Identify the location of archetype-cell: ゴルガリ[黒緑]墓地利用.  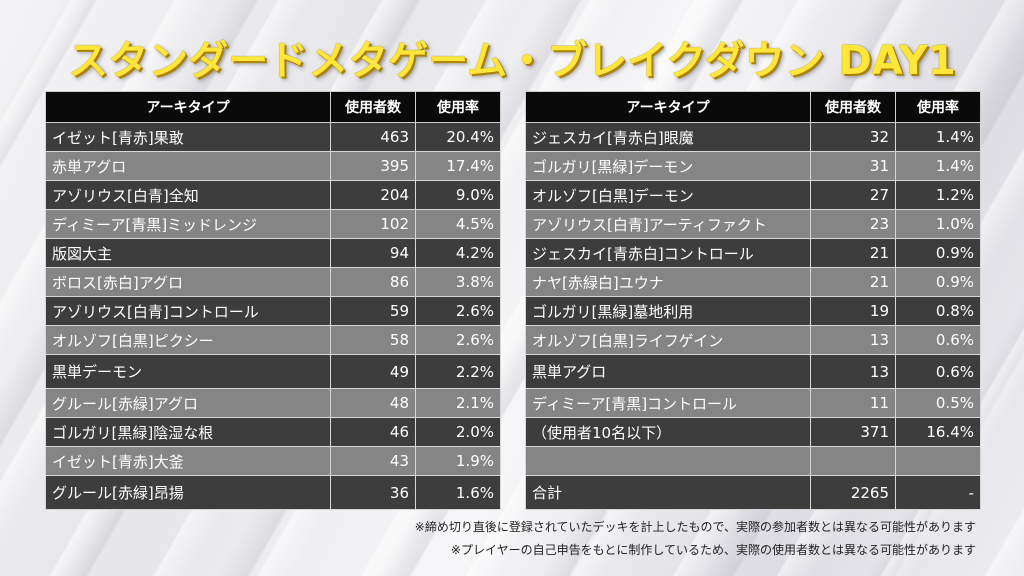
(668, 311).